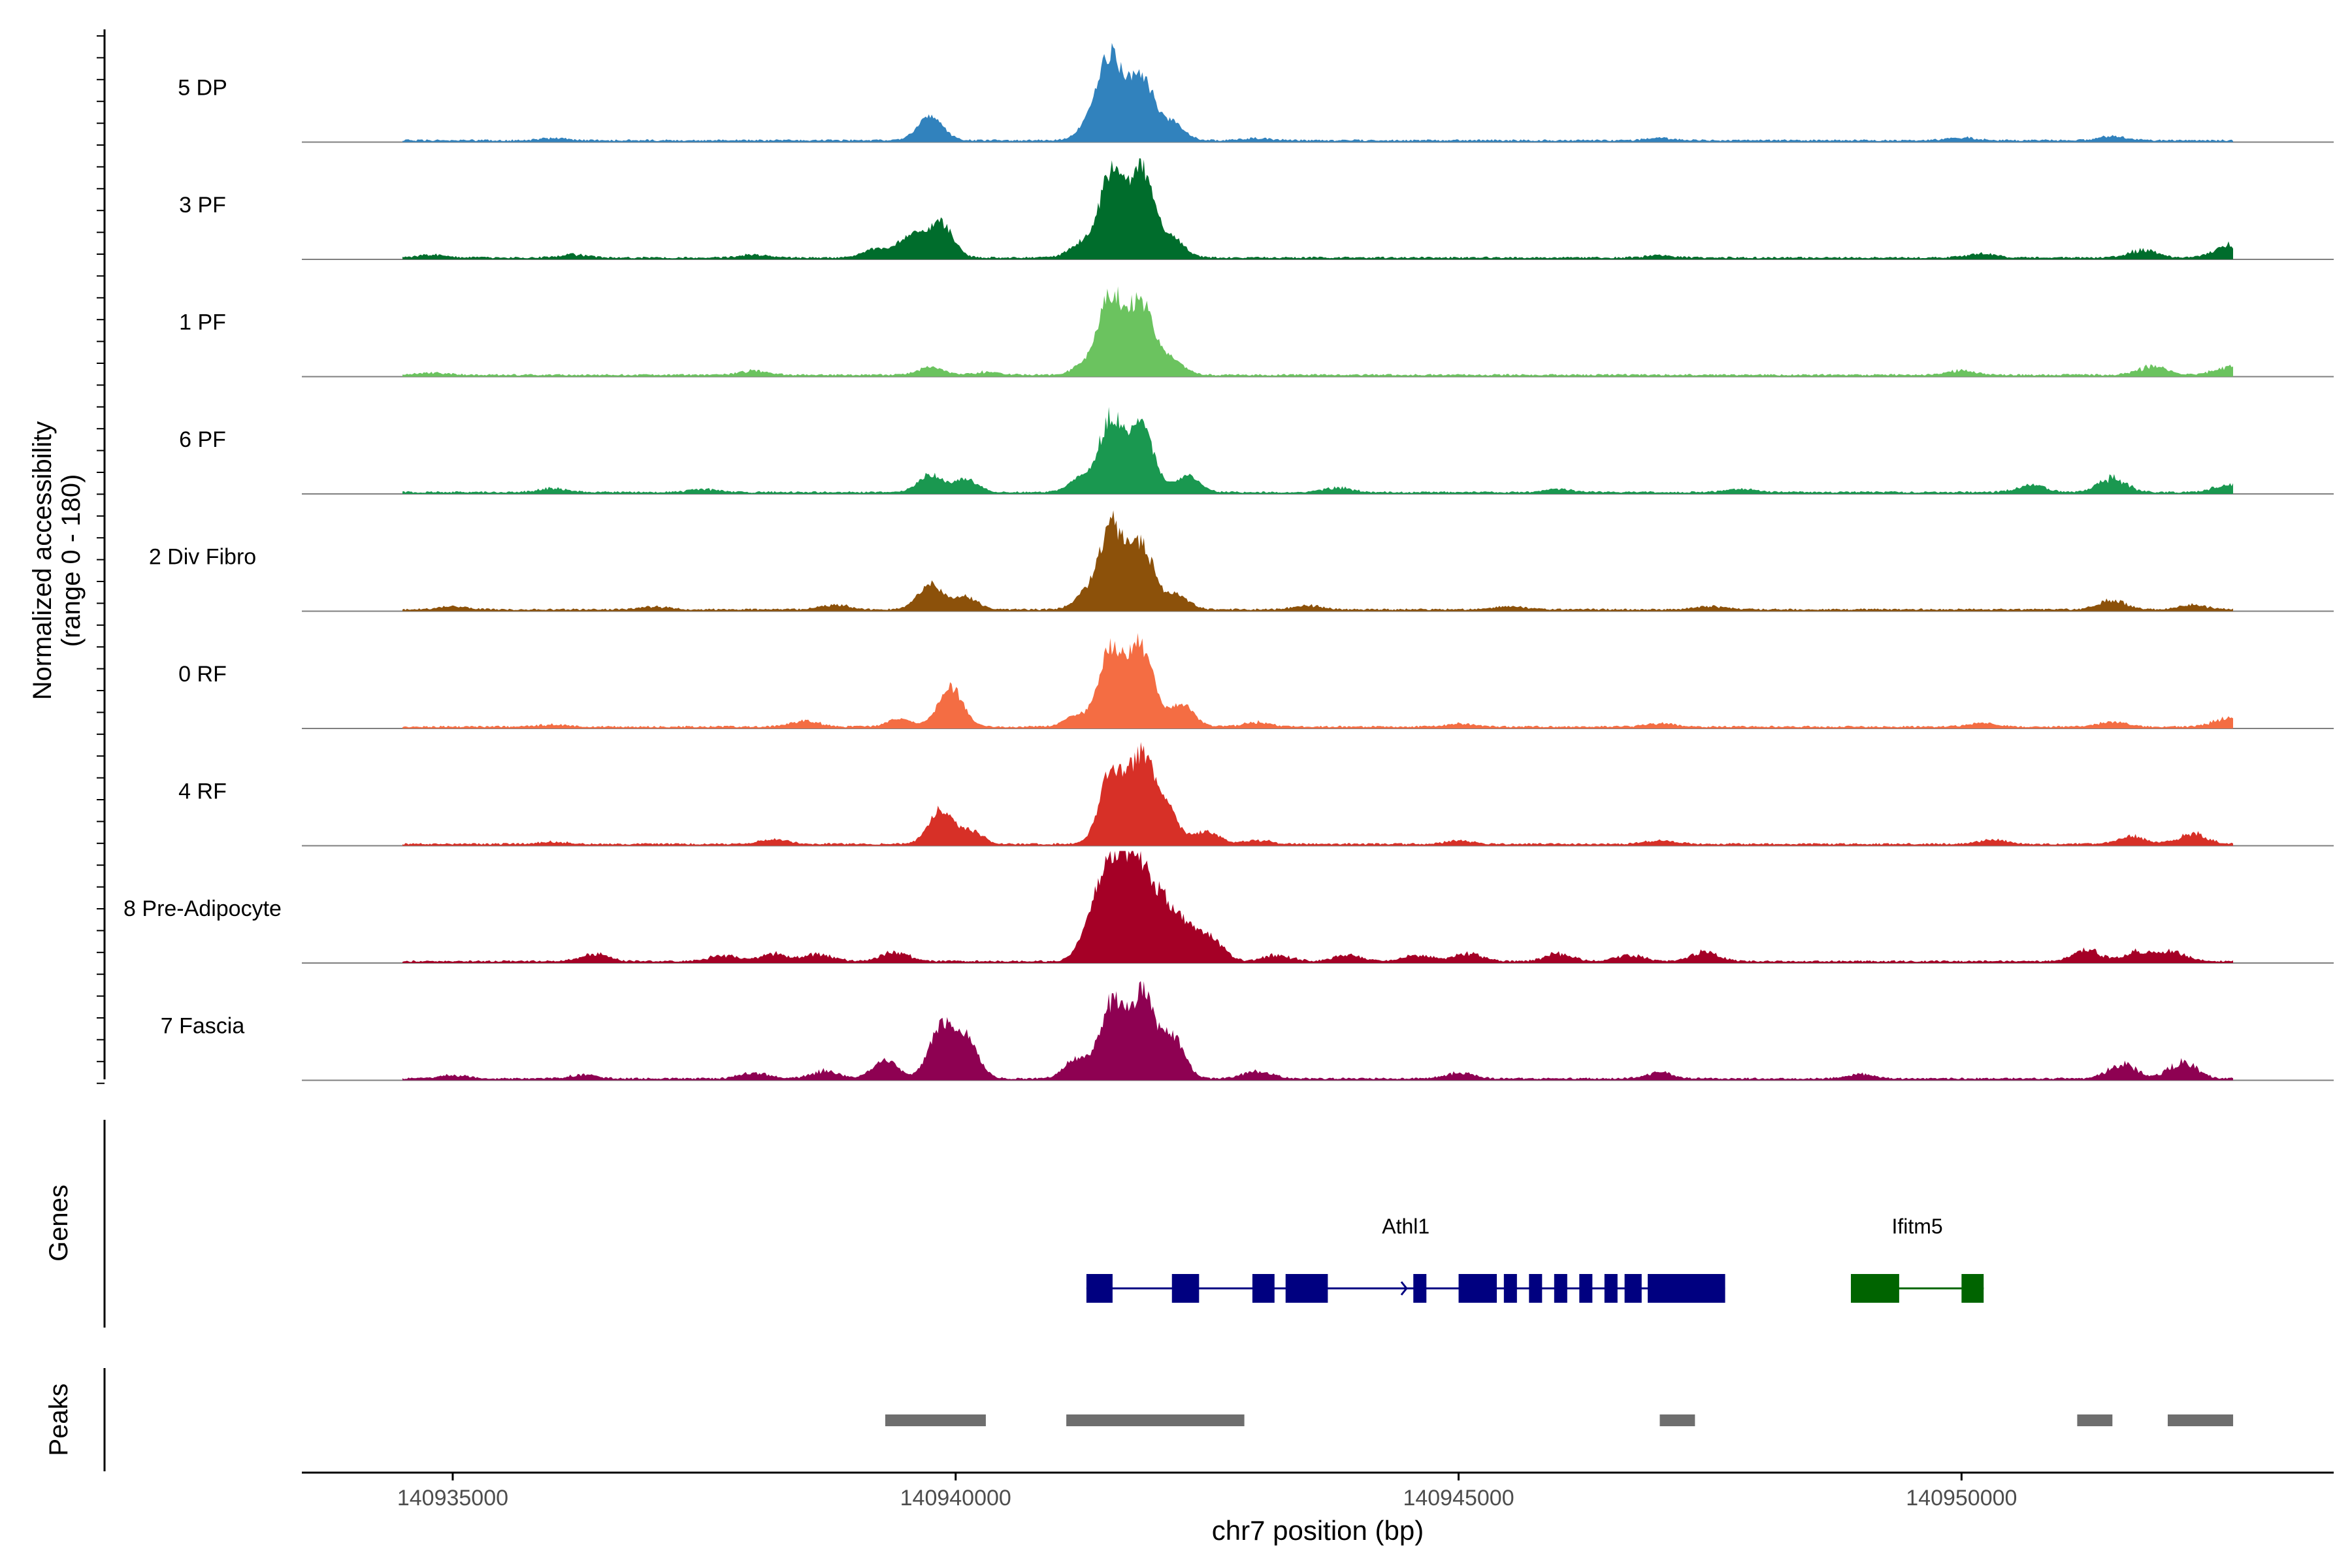 This screenshot has height=1568, width=2352. What do you see at coordinates (1961, 1498) in the screenshot?
I see `x-tick-label: 140950000` at bounding box center [1961, 1498].